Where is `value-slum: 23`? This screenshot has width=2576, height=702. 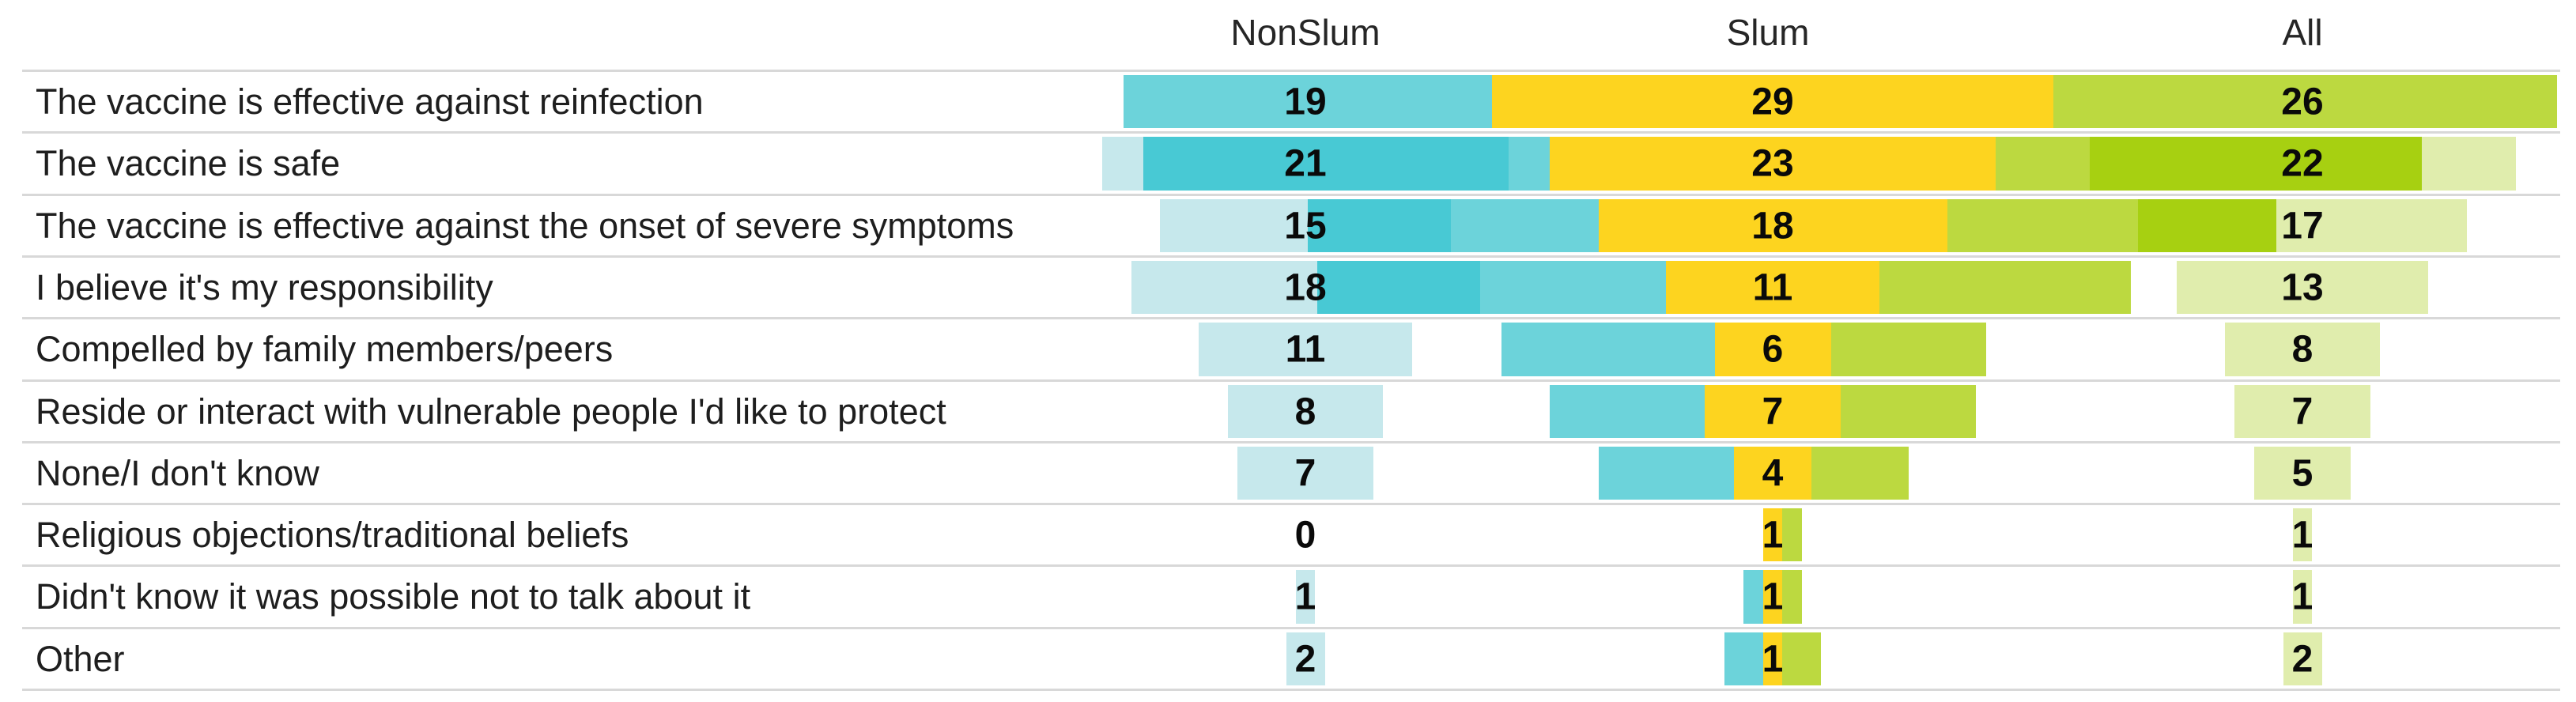
value-slum: 23 is located at coordinates (1772, 163).